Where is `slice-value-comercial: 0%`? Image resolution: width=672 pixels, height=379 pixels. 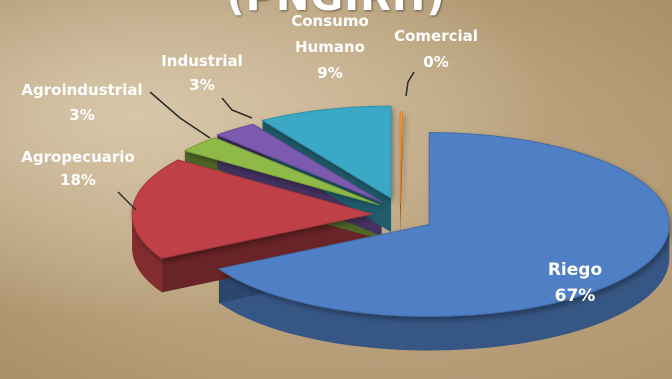
slice-value-comercial: 0% is located at coordinates (435, 62).